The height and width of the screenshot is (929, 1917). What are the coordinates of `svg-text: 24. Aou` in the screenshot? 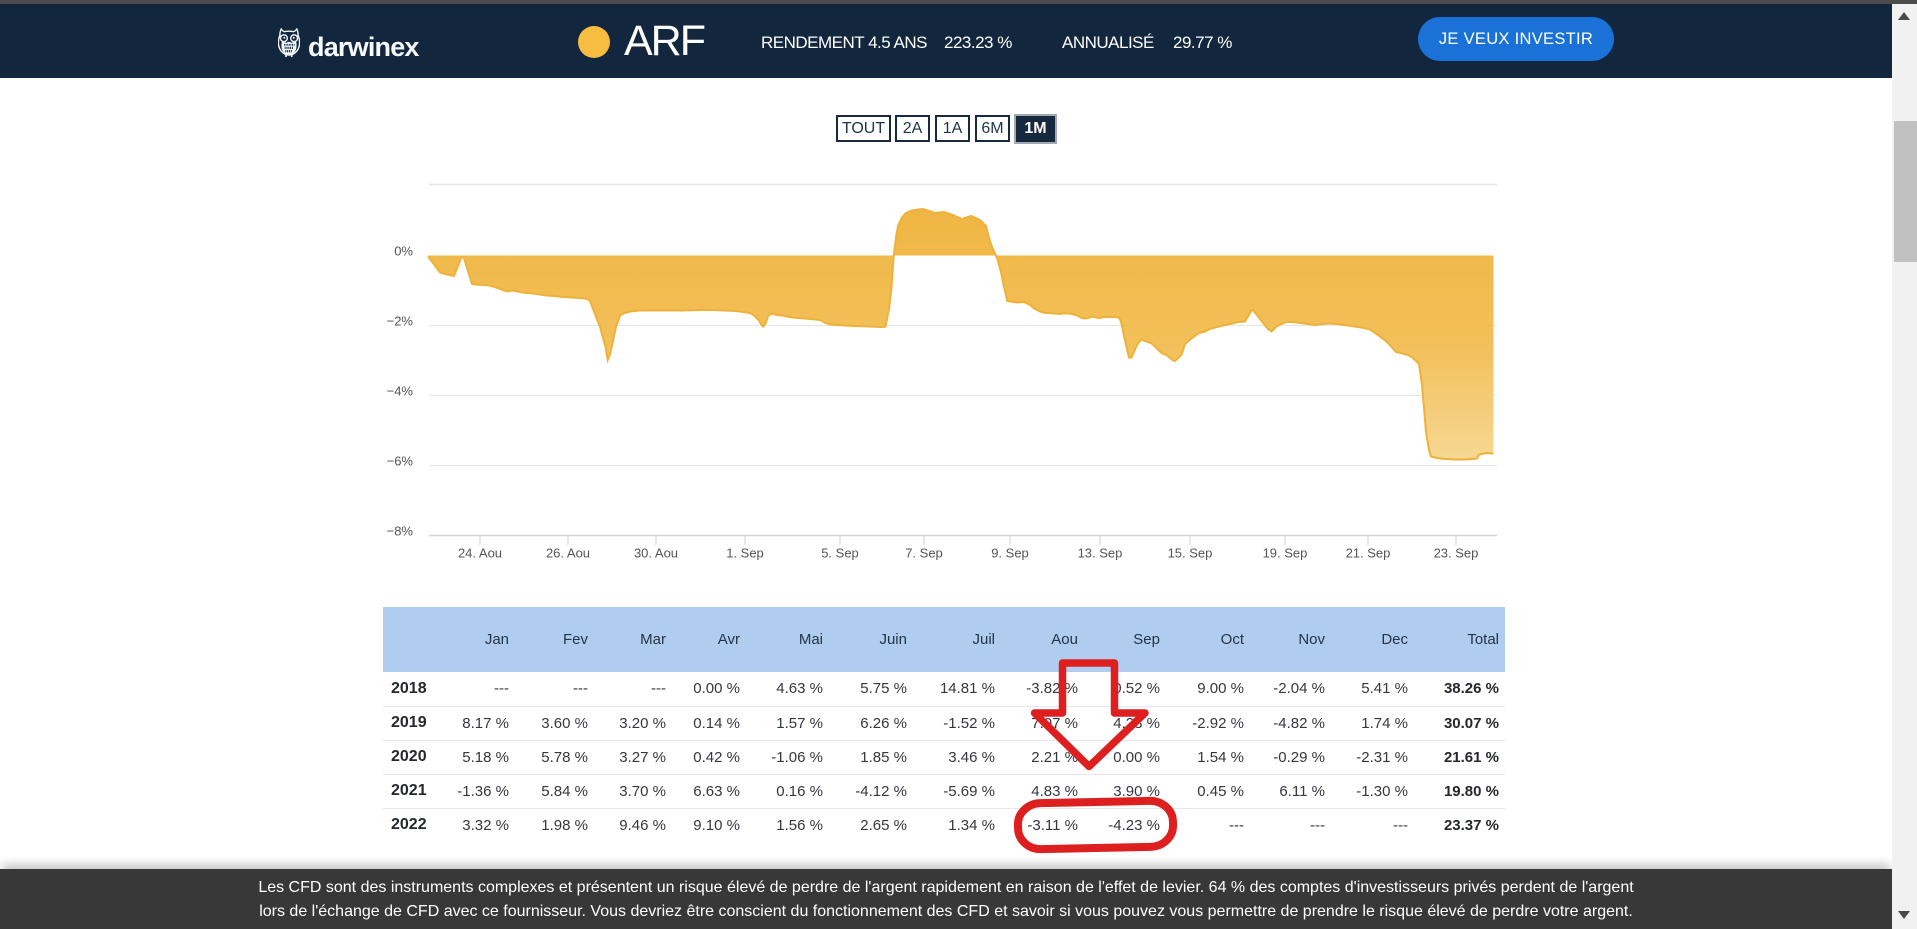 It's located at (480, 553).